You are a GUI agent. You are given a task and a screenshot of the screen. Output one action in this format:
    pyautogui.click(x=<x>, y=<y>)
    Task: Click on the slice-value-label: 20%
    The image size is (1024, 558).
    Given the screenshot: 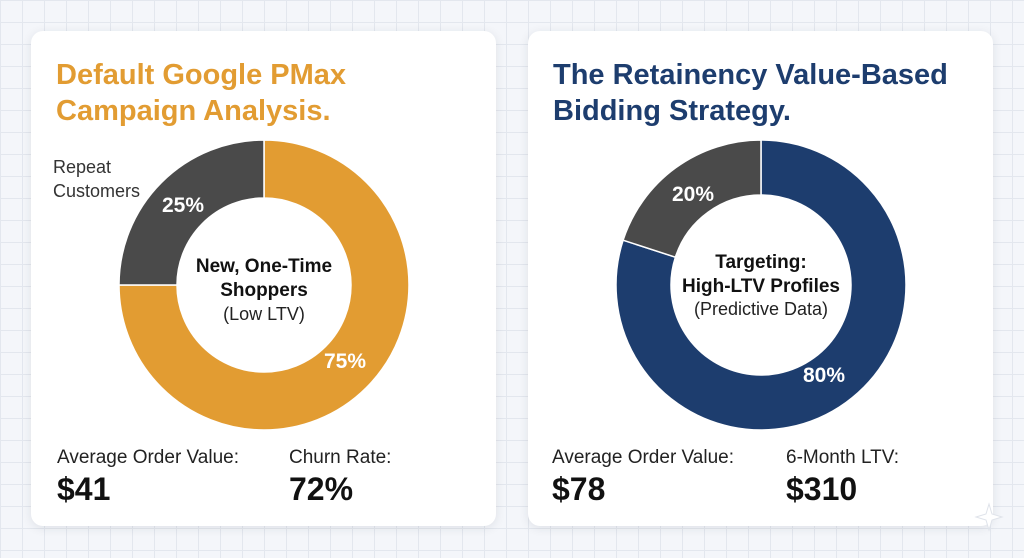 What is the action you would take?
    pyautogui.click(x=693, y=194)
    